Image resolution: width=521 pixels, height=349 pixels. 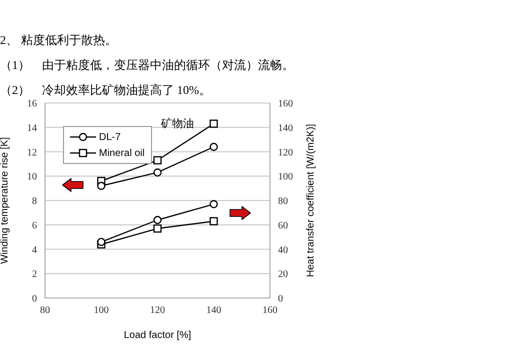 What do you see at coordinates (283, 250) in the screenshot?
I see `y2-tick-label: 40` at bounding box center [283, 250].